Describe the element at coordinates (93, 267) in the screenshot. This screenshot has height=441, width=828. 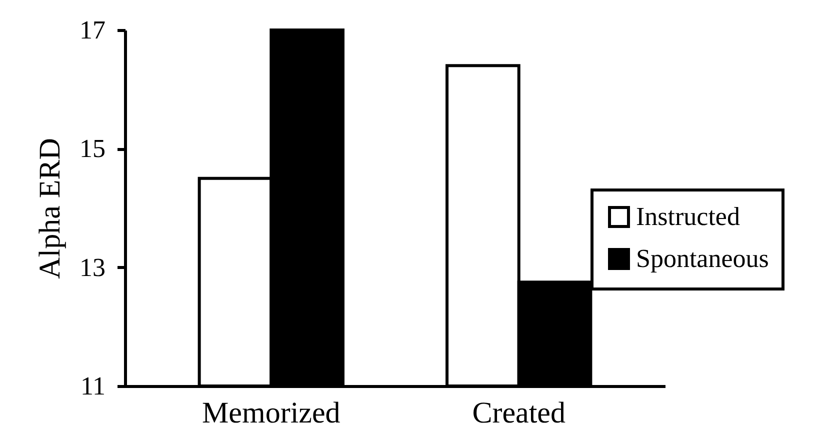
I see `y-tick-label: 13` at that location.